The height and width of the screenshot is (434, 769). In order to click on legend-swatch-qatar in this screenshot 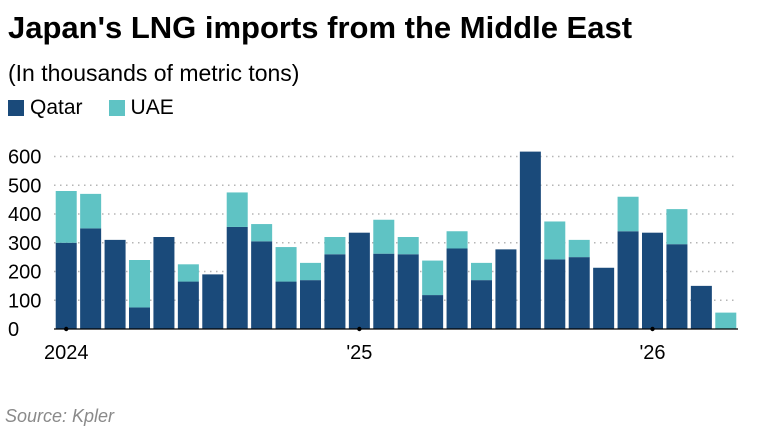, I will do `click(16, 108)`.